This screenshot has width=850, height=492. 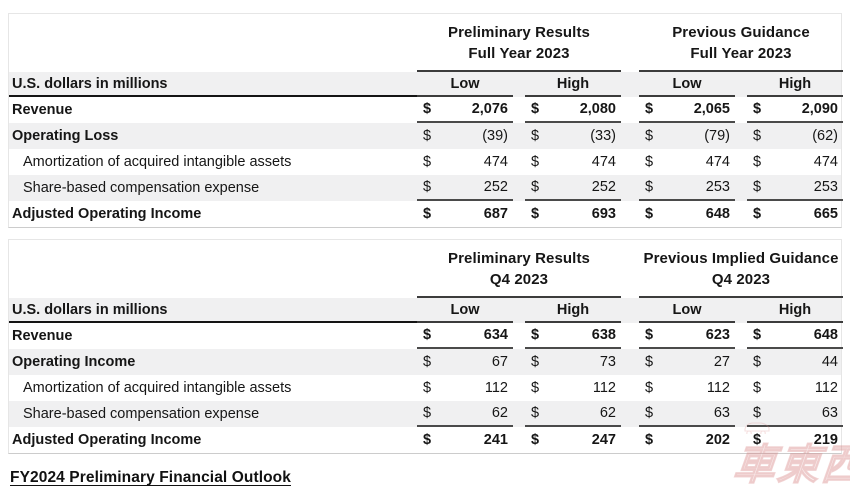 I want to click on row-operating-result: Operating Income $67 $73 $27 $44, so click(x=425, y=362).